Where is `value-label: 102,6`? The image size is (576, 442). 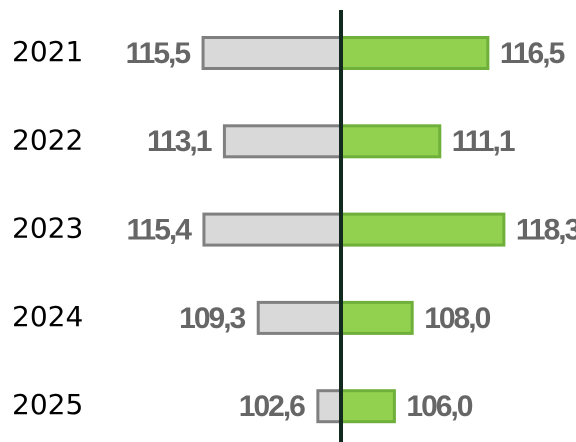 value-label: 102,6 is located at coordinates (272, 406).